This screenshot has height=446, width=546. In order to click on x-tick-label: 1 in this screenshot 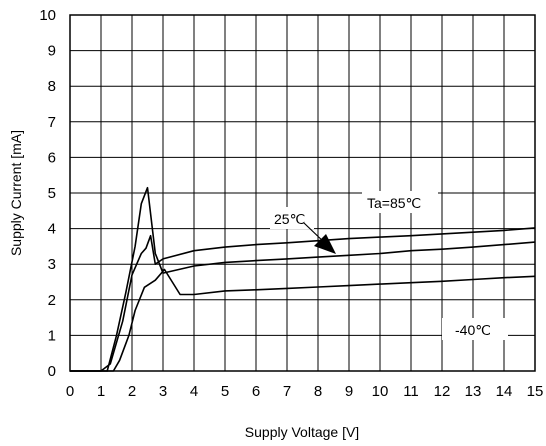, I will do `click(101, 391)`.